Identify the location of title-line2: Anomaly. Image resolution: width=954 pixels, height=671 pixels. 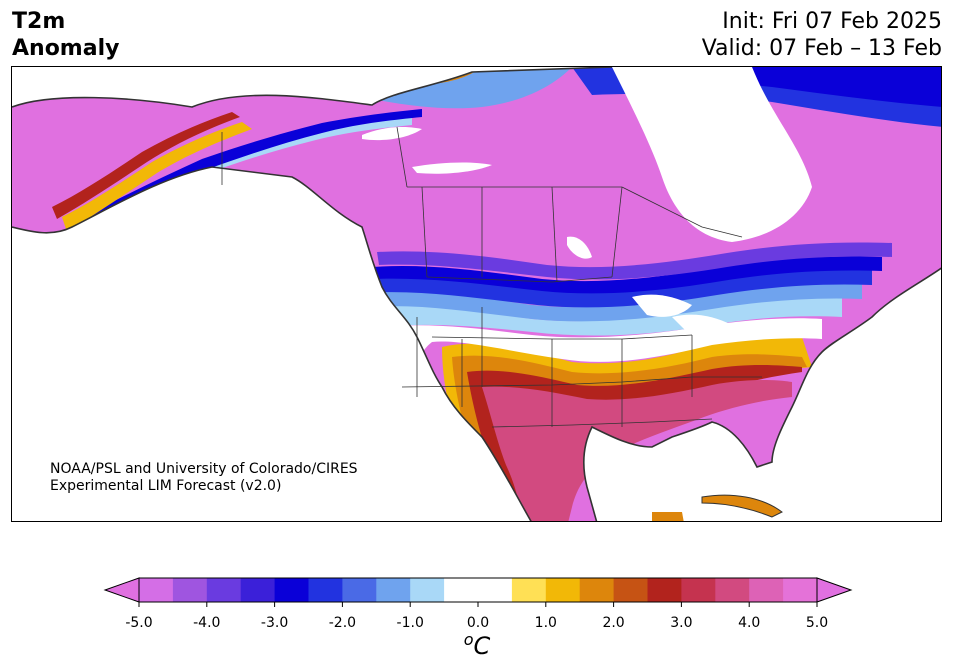
(66, 48).